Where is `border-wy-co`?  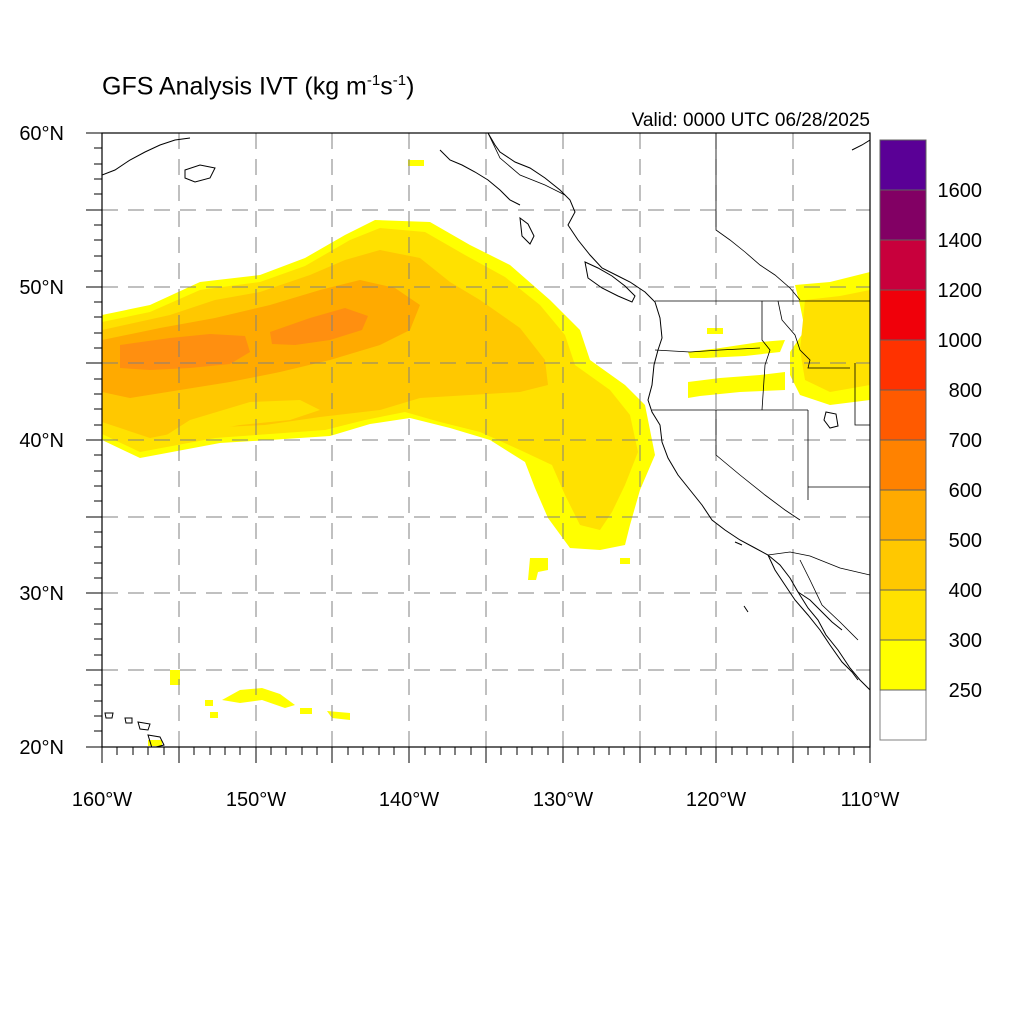 border-wy-co is located at coordinates (862, 394).